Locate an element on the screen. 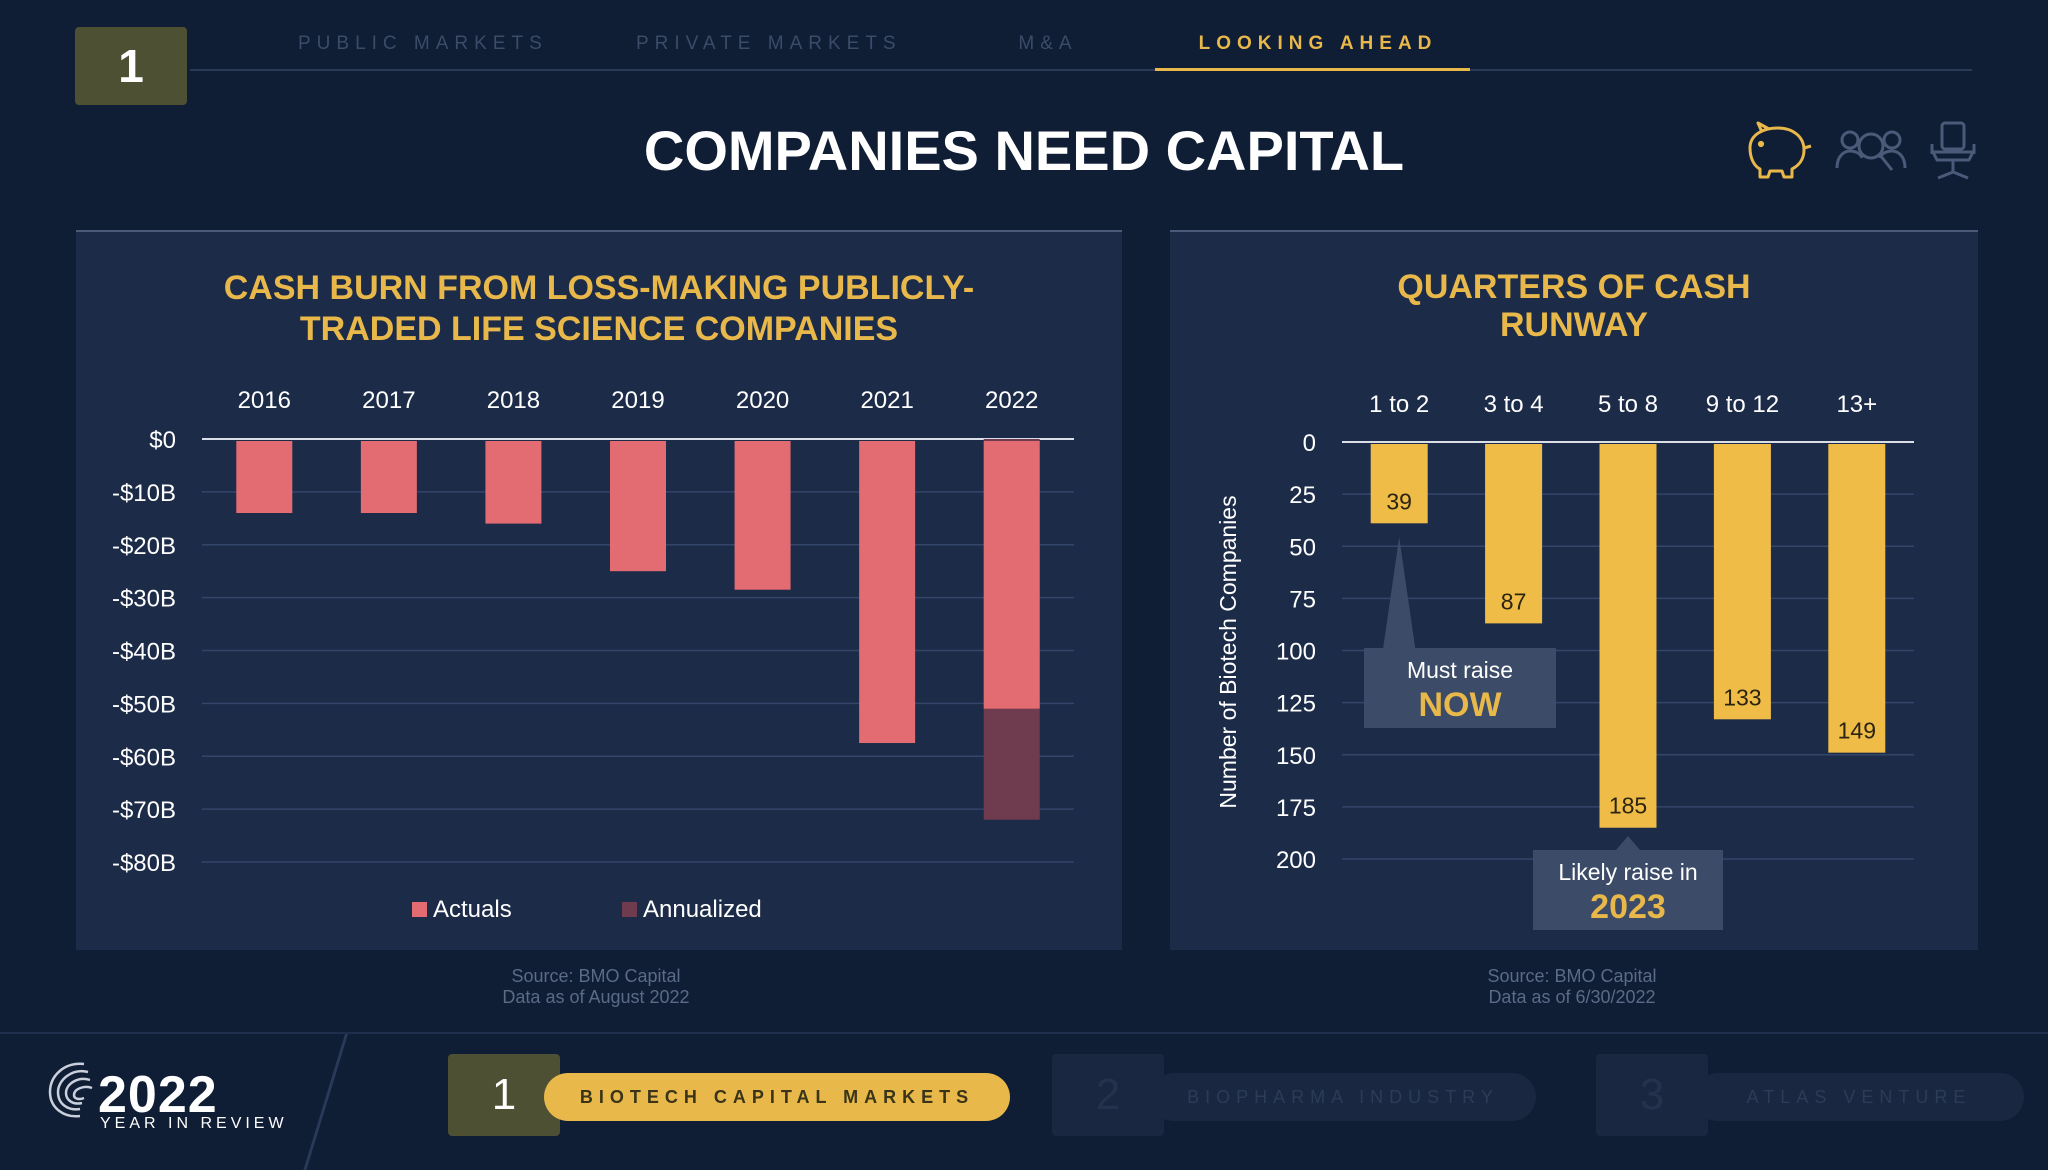  active-tab-underline is located at coordinates (1312, 69).